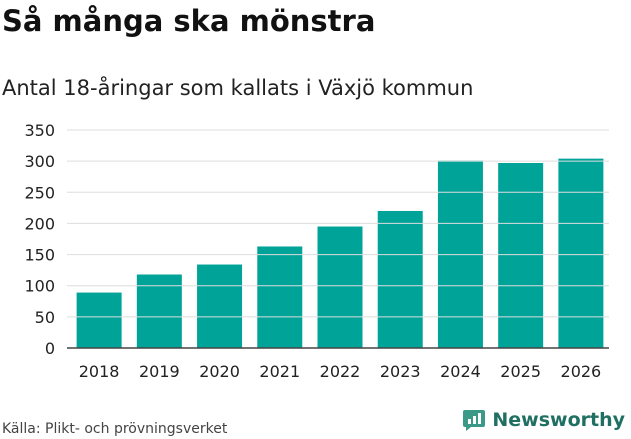  What do you see at coordinates (39, 161) in the screenshot?
I see `y-tick-label: 300` at bounding box center [39, 161].